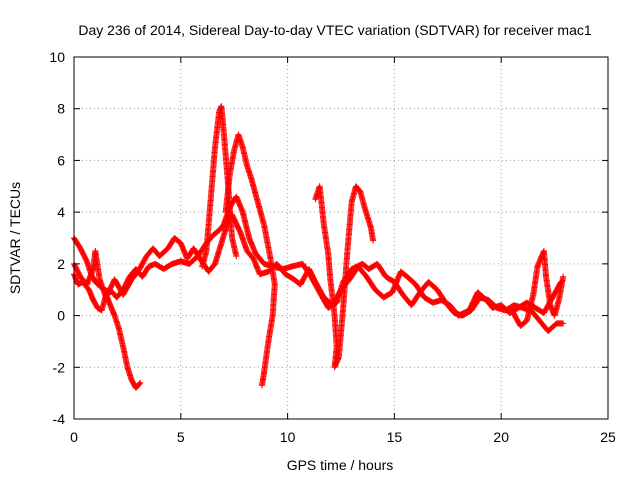  I want to click on y-axis-label: SDTVAR / TECUs, so click(15, 238).